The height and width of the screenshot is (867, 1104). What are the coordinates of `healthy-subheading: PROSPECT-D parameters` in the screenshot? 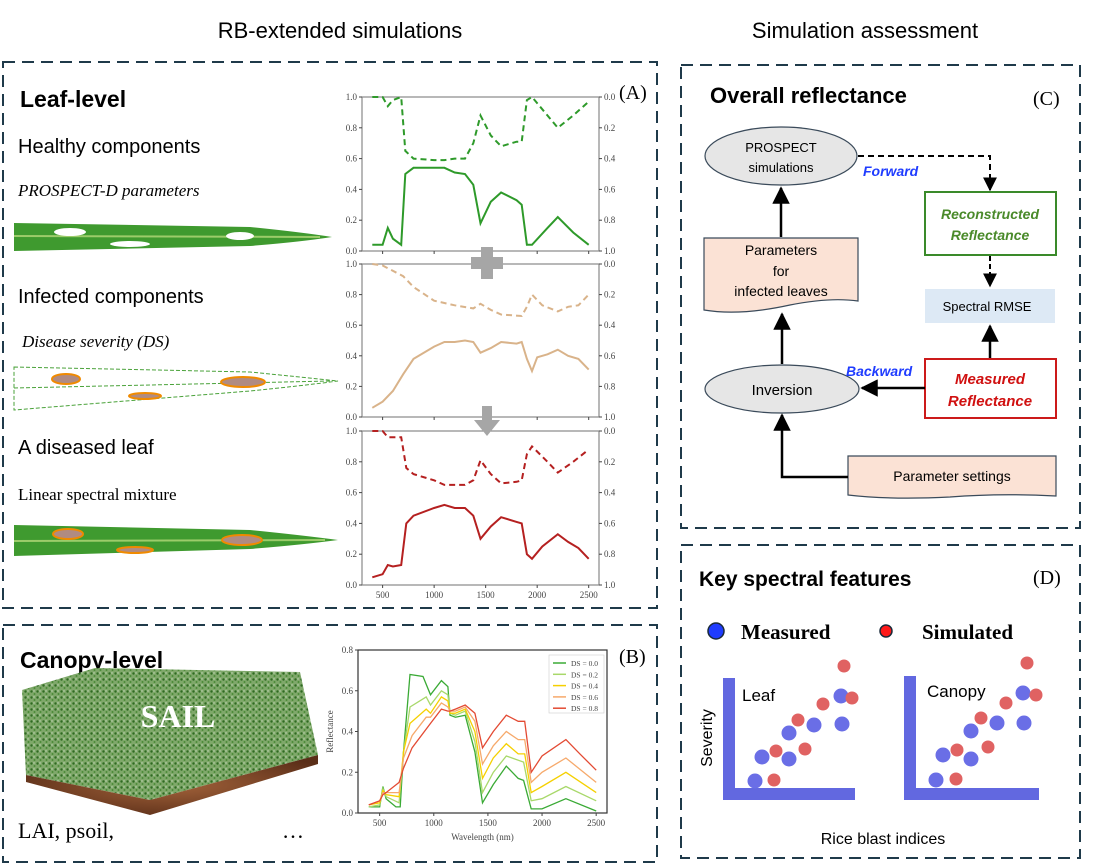 It's located at (108, 190).